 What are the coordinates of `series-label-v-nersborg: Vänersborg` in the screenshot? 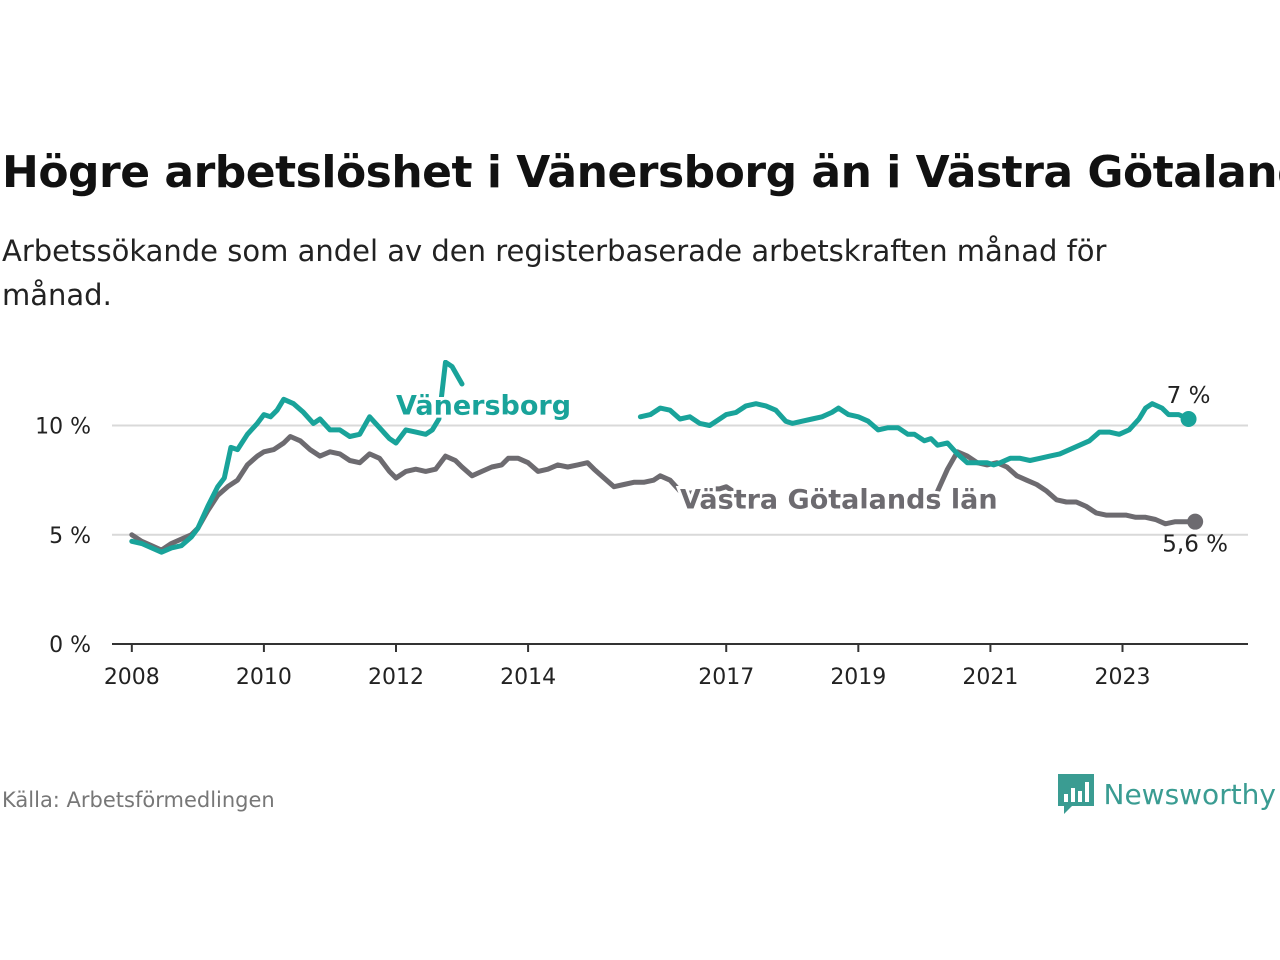 It's located at (483, 406).